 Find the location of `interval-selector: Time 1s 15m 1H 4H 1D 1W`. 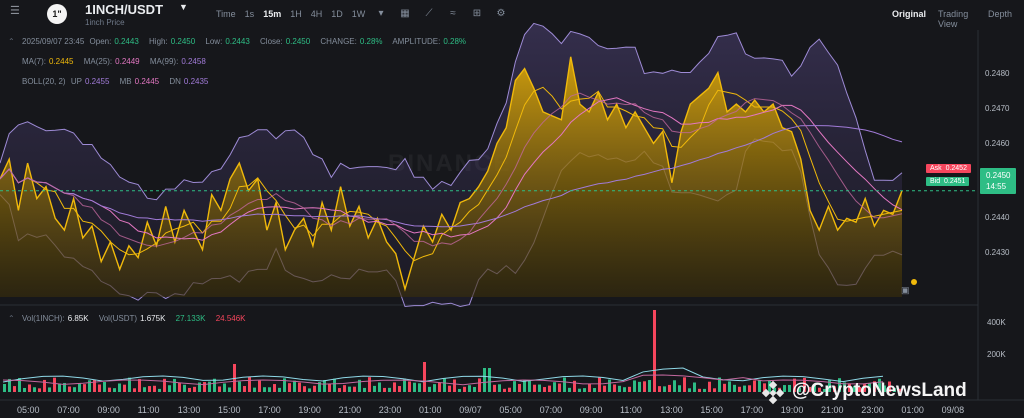

interval-selector: Time 1s 15m 1H 4H 1D 1W is located at coordinates (295, 14).